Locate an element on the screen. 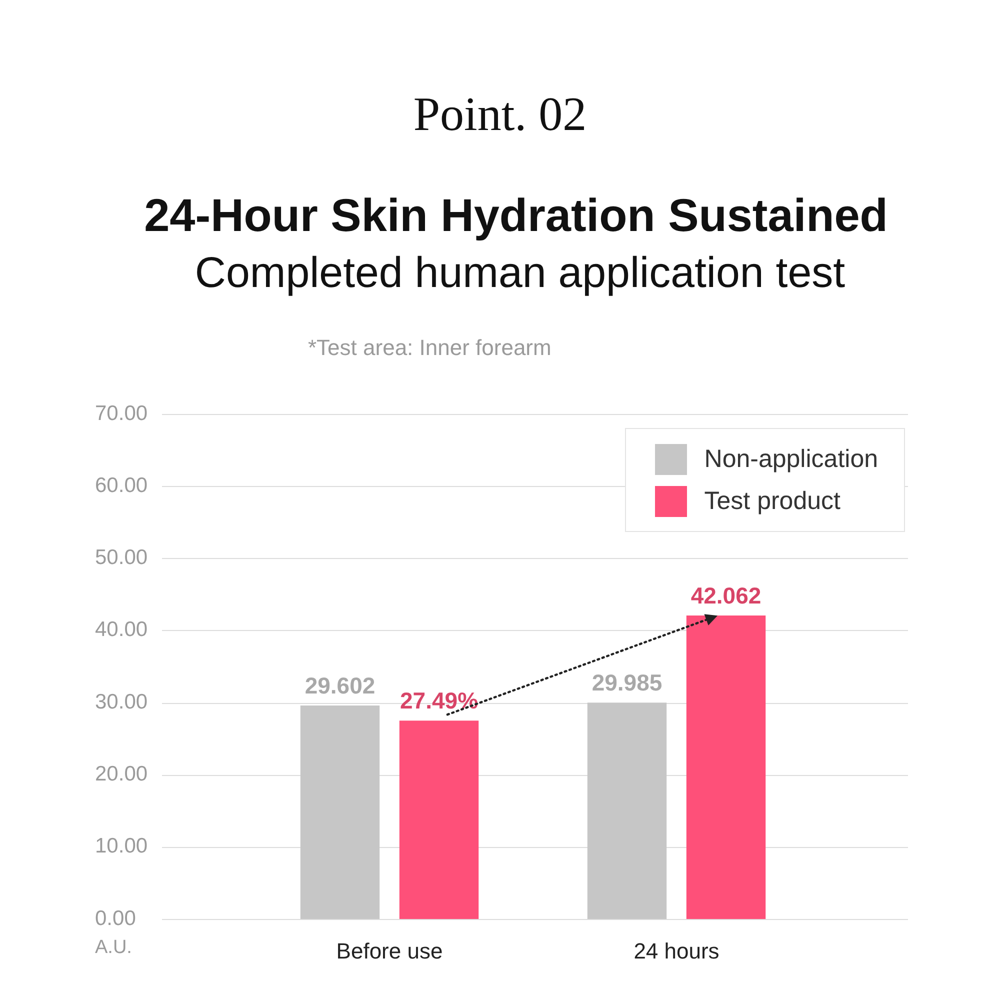 Image resolution: width=1000 pixels, height=1000 pixels. legend-label: Test product is located at coordinates (772, 501).